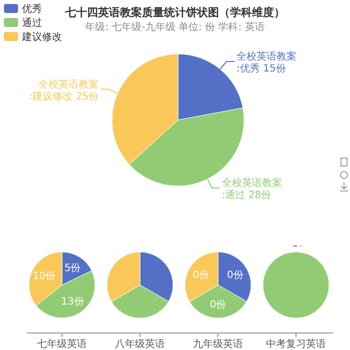  What do you see at coordinates (266, 62) in the screenshot?
I see `data-label: 全校英语教案 :优秀 15份` at bounding box center [266, 62].